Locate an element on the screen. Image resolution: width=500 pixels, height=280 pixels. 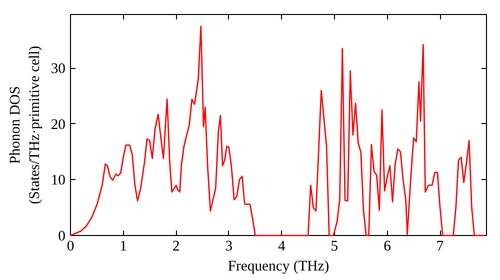
y-tick-label: 20 is located at coordinates (58, 124).